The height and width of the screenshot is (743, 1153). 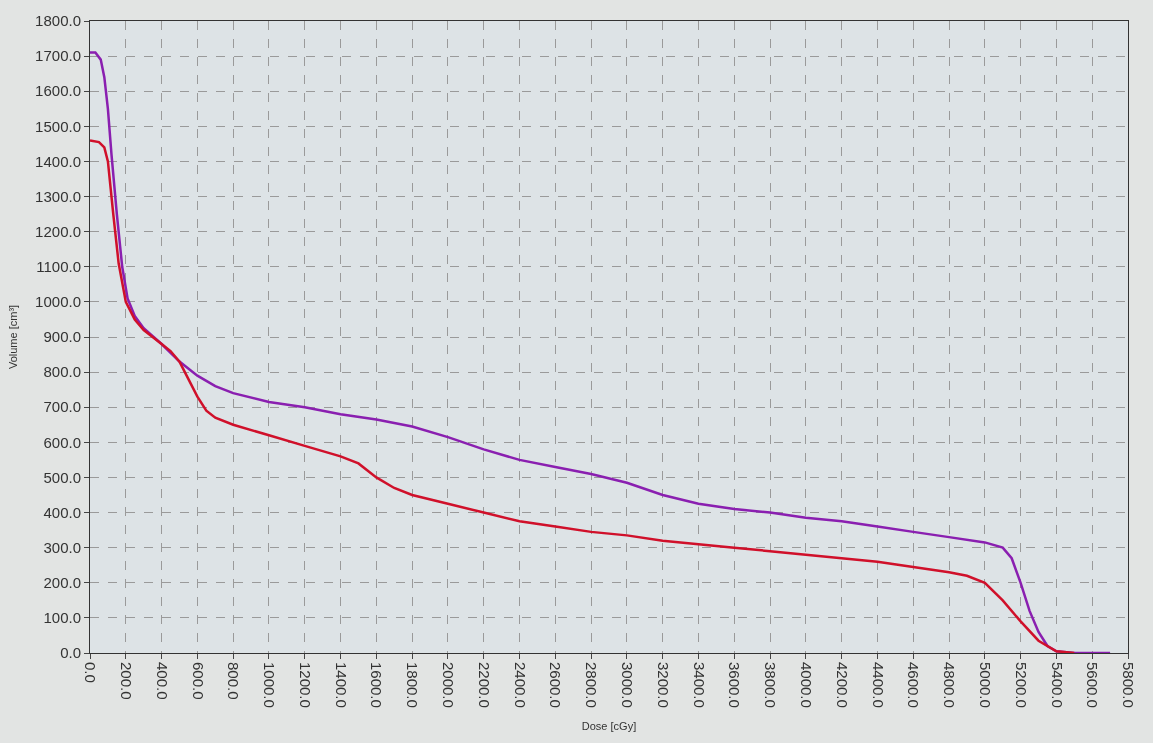 What do you see at coordinates (735, 685) in the screenshot?
I see `x-tick-label: 3600.0` at bounding box center [735, 685].